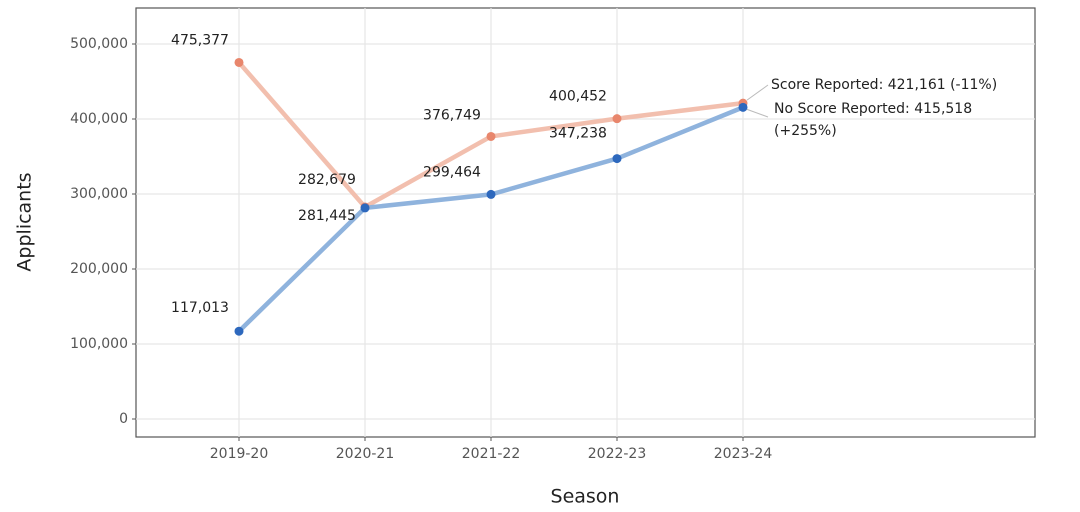 This screenshot has height=512, width=1080. Describe the element at coordinates (200, 308) in the screenshot. I see `data-label: 117,013` at that location.